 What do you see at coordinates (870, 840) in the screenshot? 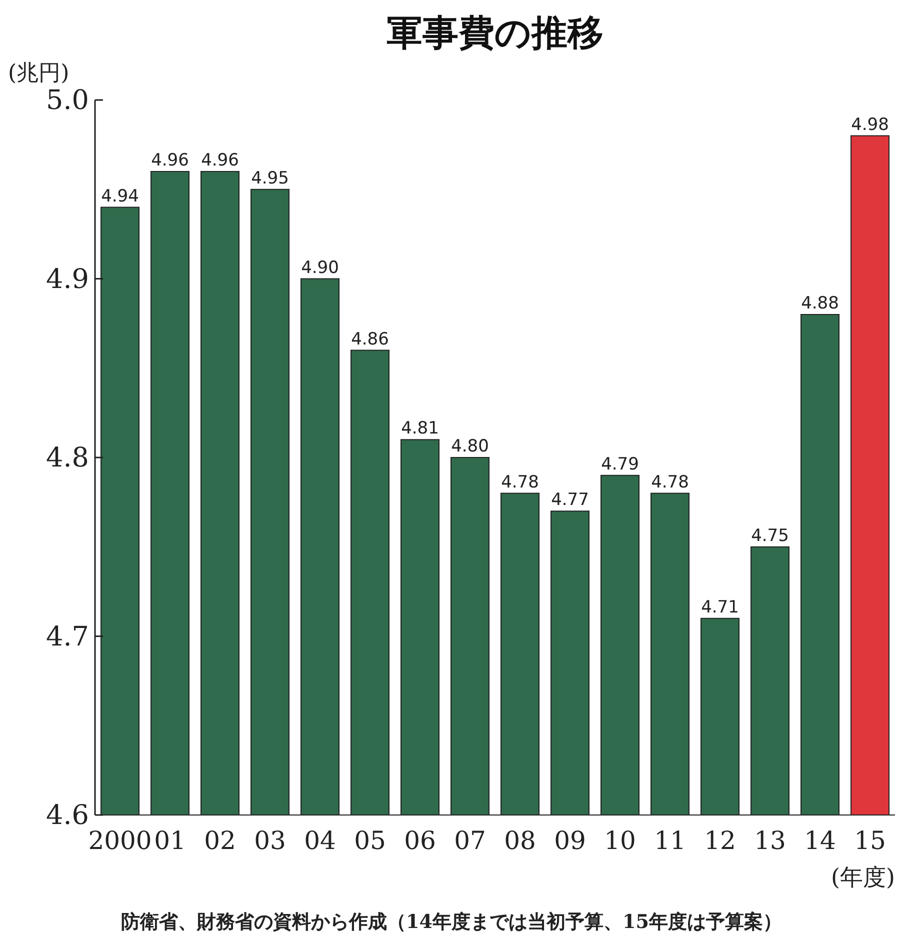
I see `x-tick-label: 15` at bounding box center [870, 840].